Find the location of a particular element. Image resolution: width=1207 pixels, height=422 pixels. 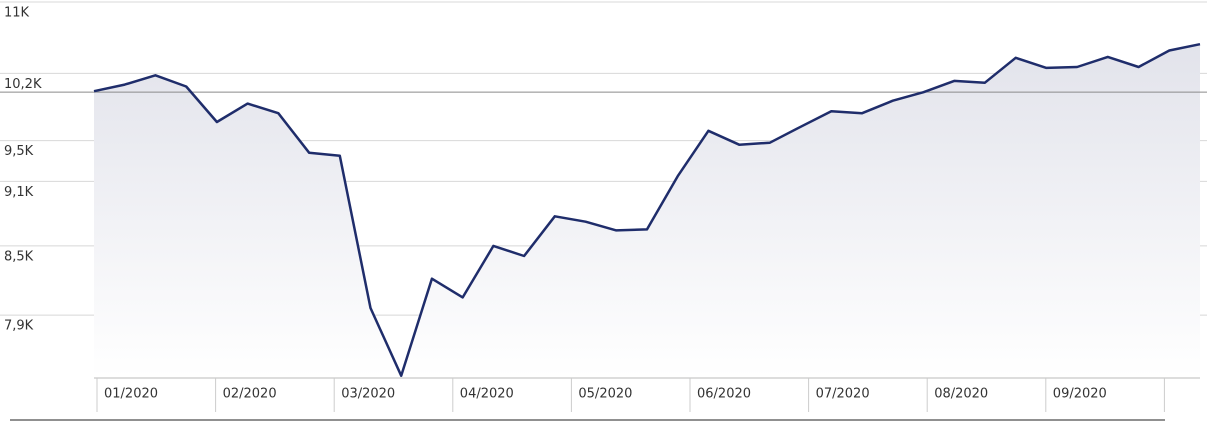

y-tick-label: 11K is located at coordinates (17, 13).